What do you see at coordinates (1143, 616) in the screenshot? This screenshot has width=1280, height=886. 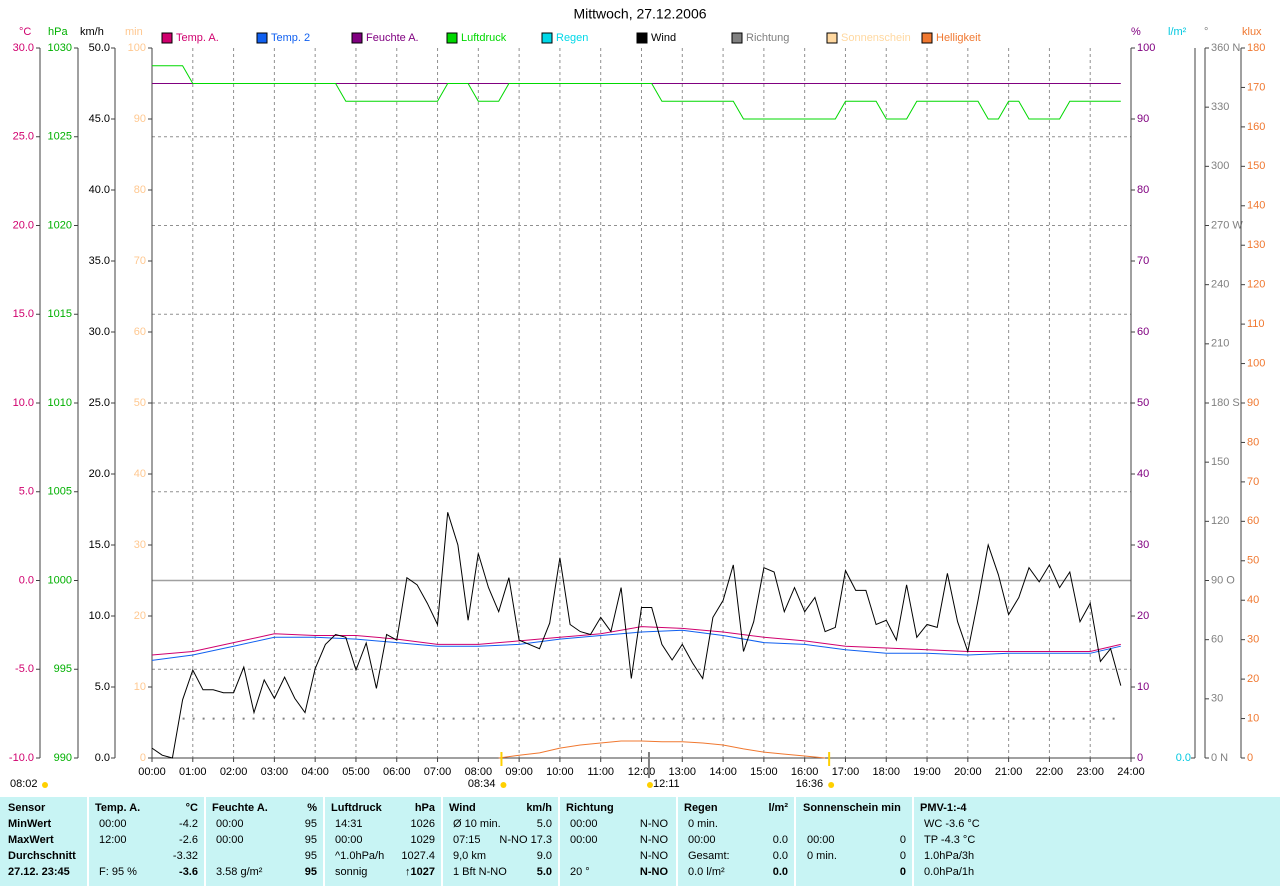 I see `y-tick-label: 20` at bounding box center [1143, 616].